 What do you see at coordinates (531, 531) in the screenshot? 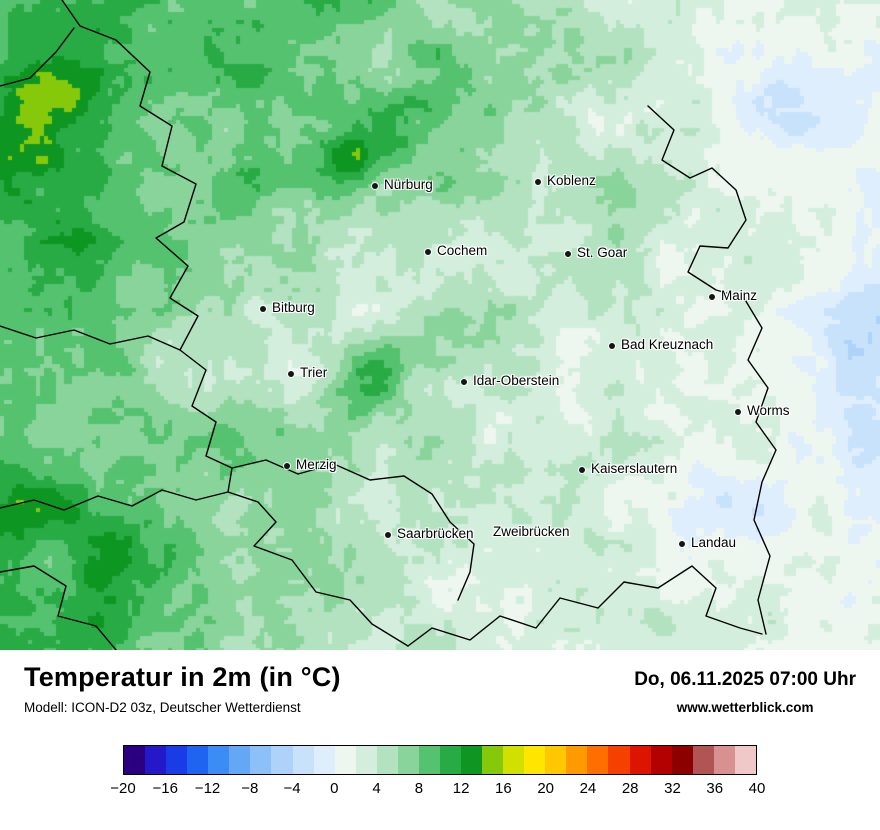
I see `city-label: Zweibrücken` at bounding box center [531, 531].